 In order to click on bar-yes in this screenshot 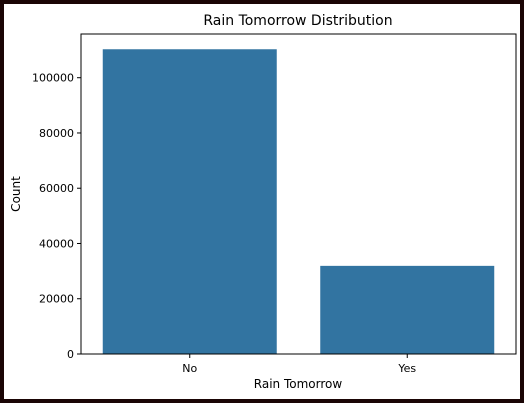, I will do `click(407, 309)`.